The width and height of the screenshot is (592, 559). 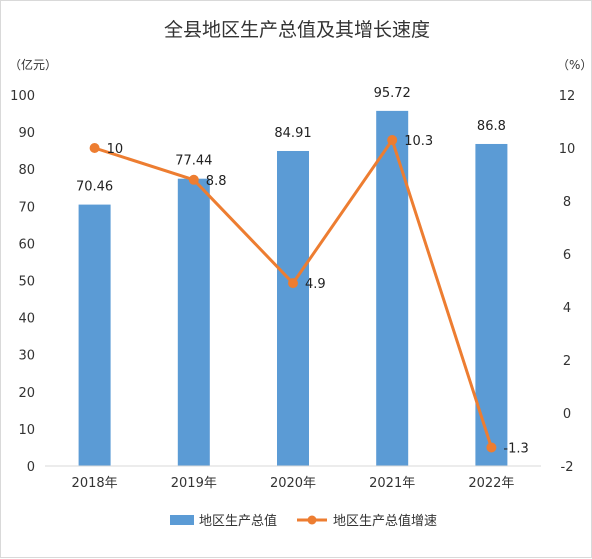 What do you see at coordinates (194, 483) in the screenshot?
I see `x-axis-tick-label: 2019年` at bounding box center [194, 483].